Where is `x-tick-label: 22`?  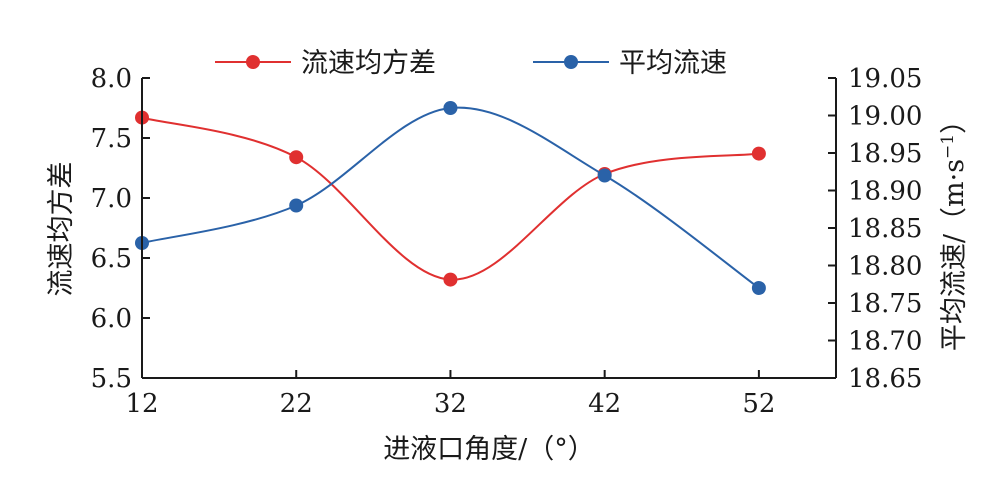 x-tick-label: 22 is located at coordinates (296, 404).